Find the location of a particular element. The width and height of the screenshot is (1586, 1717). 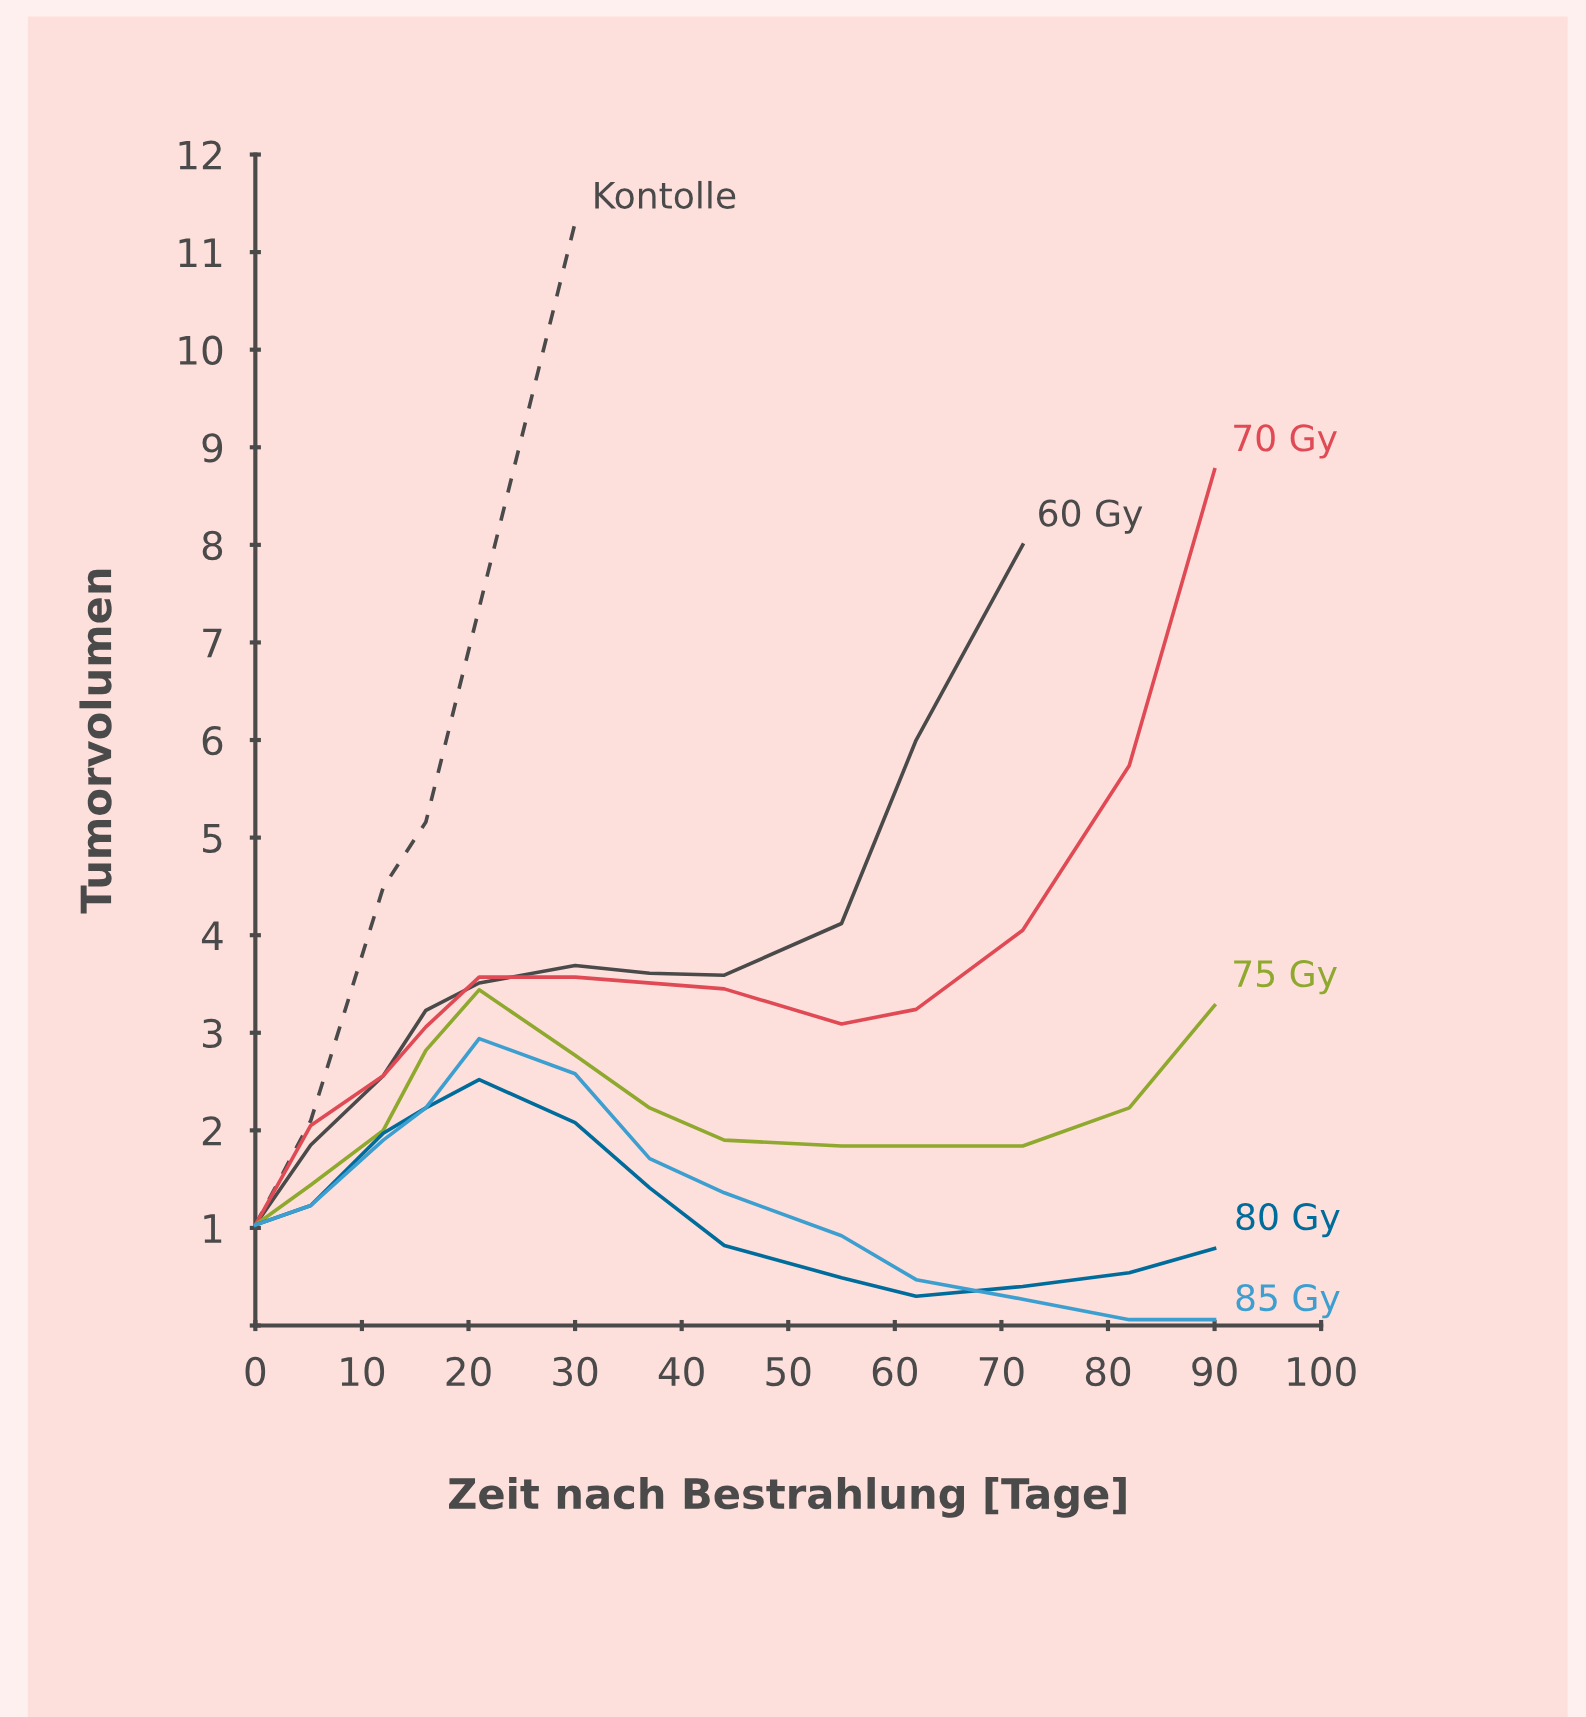

y-axis-title: Tumorvolumen is located at coordinates (95, 741).